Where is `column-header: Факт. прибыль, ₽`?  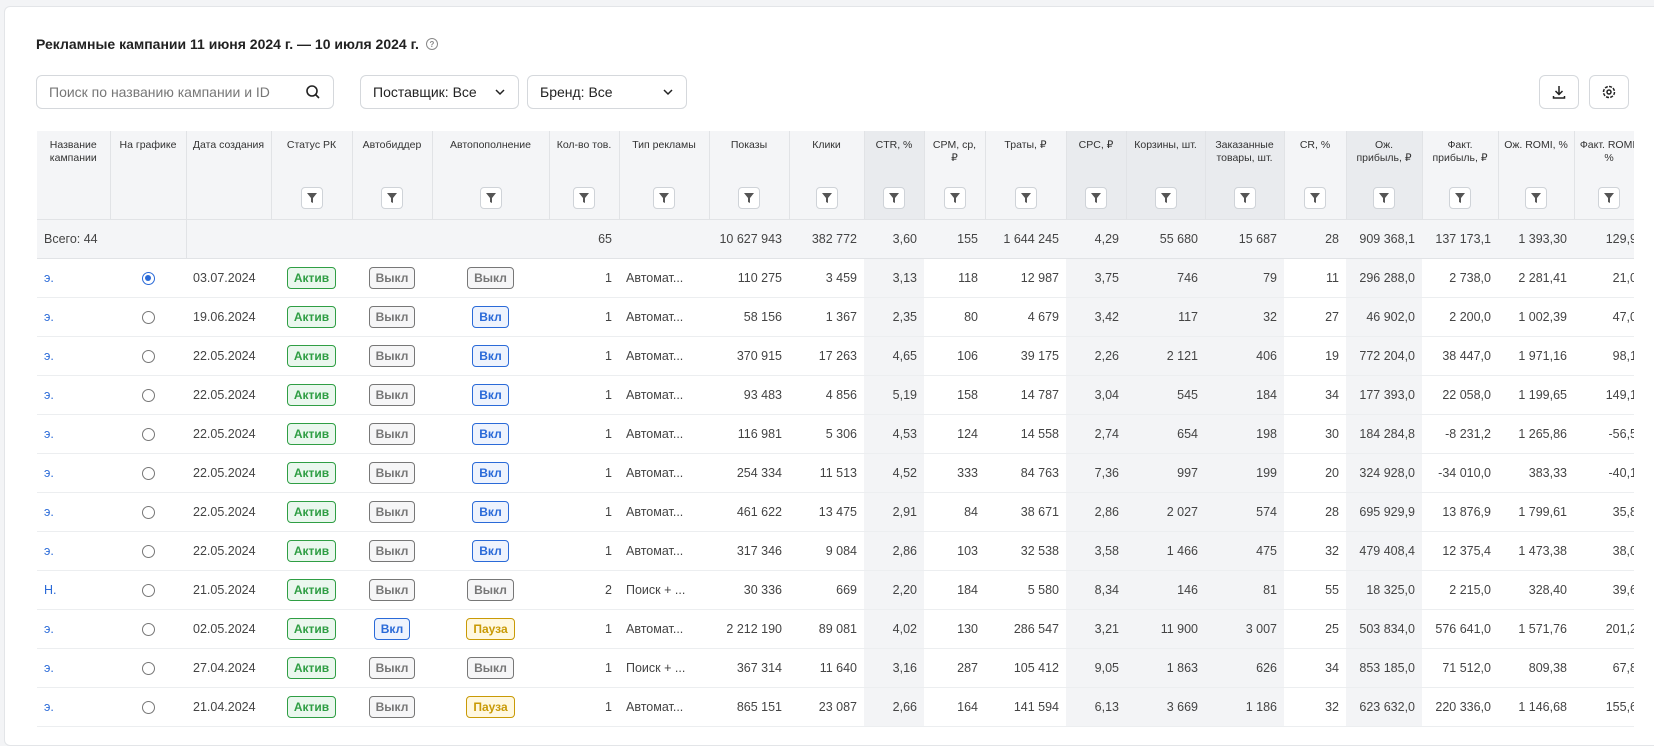
column-header: Факт. прибыль, ₽ is located at coordinates (1460, 175).